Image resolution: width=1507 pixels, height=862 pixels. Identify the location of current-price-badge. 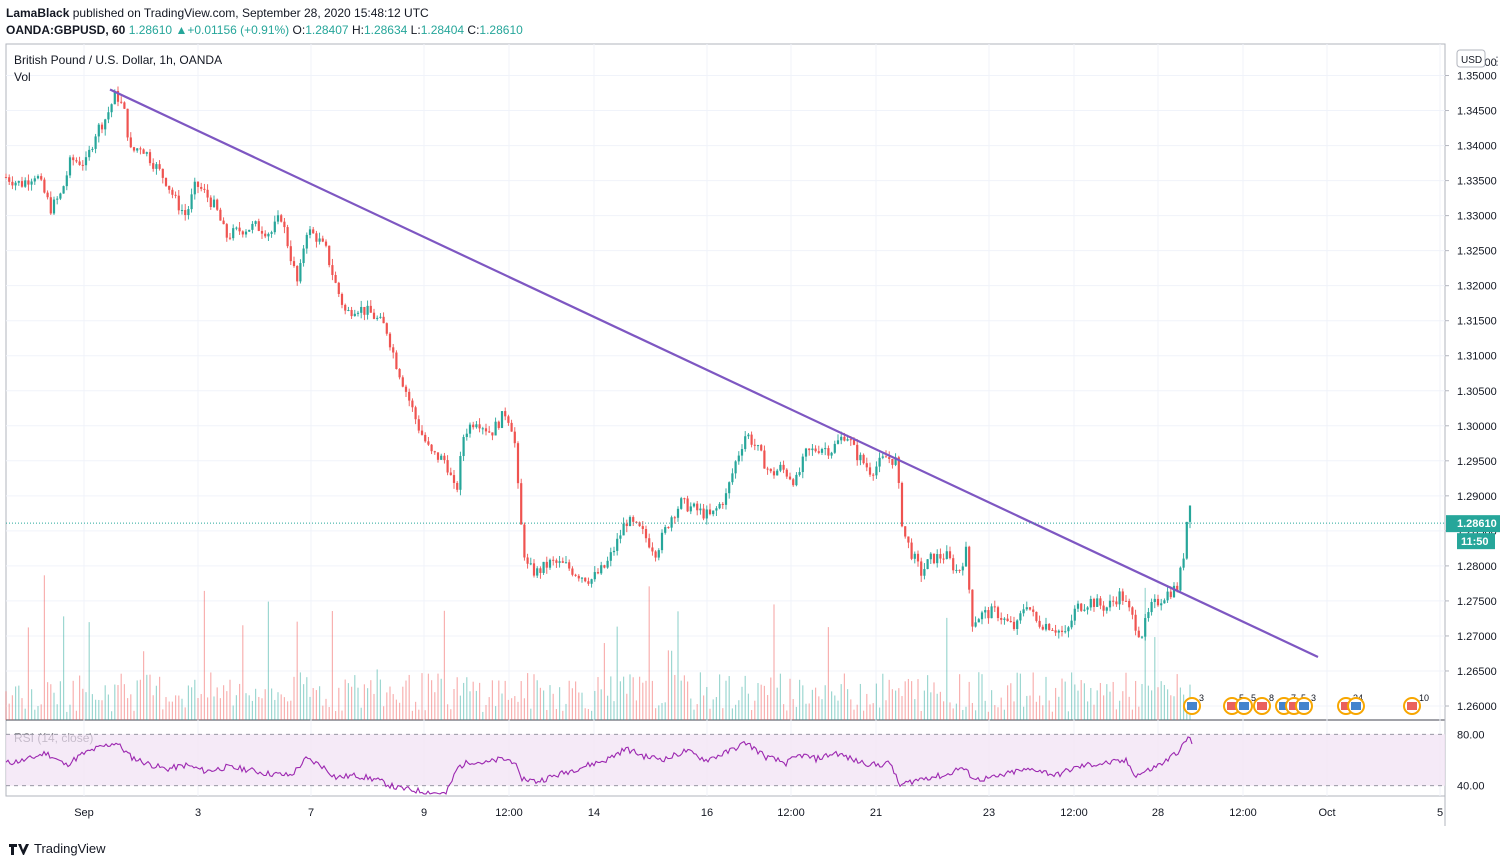
(1473, 524).